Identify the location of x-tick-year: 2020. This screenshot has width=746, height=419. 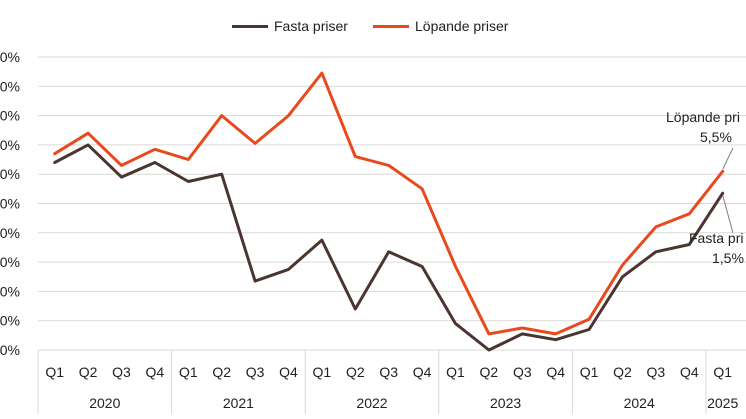
(104, 403).